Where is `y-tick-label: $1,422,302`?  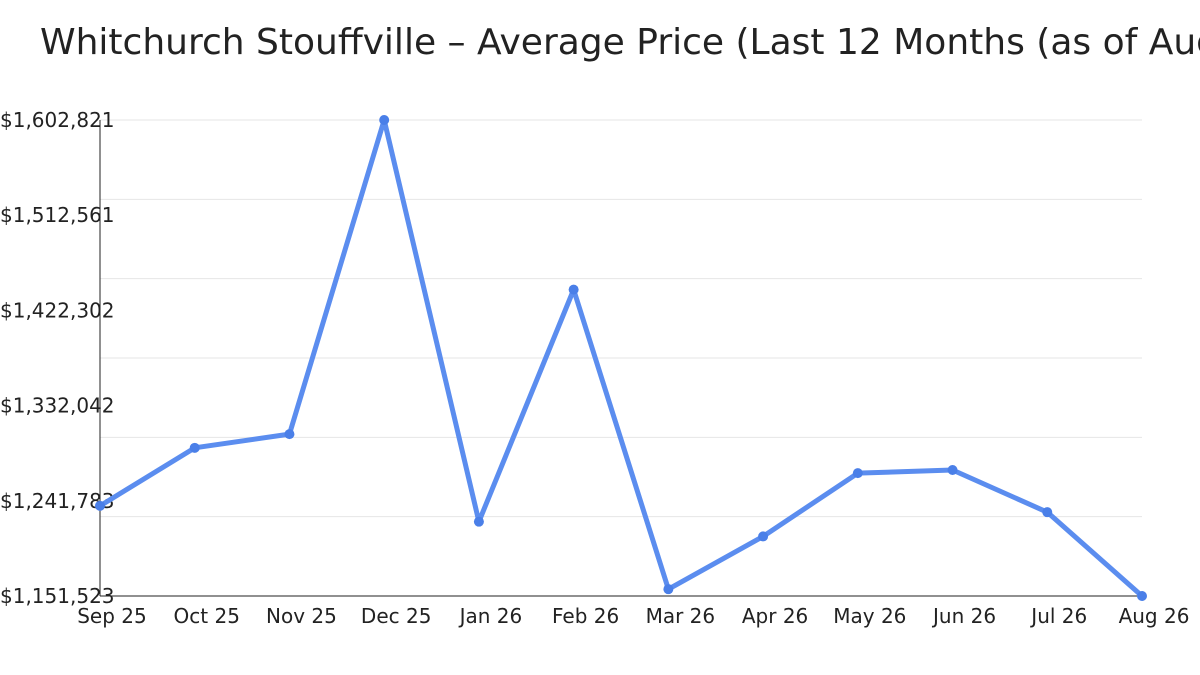
y-tick-label: $1,422,302 is located at coordinates (57, 310).